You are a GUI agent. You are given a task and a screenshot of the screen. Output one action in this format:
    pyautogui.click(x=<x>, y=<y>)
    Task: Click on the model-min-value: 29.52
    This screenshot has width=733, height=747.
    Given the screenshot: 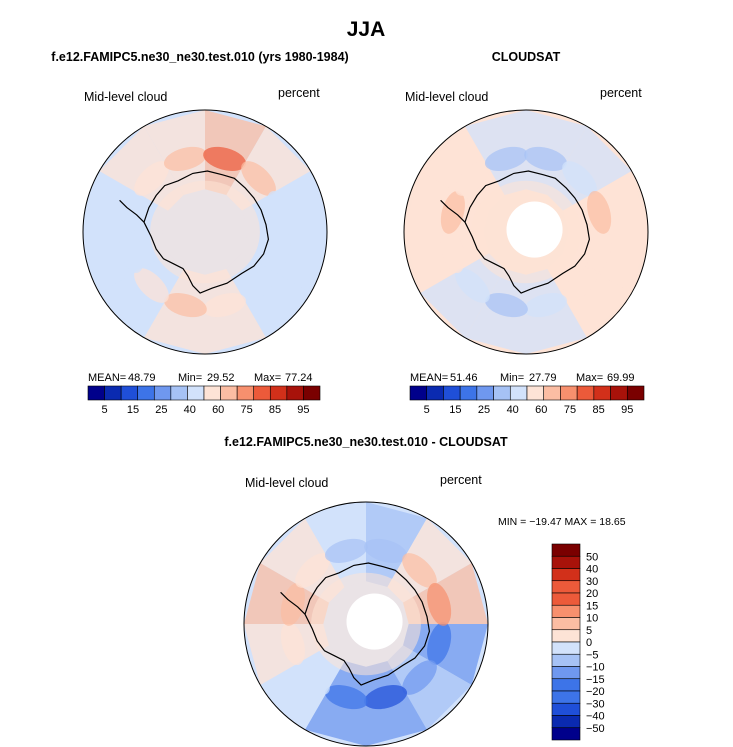 What is the action you would take?
    pyautogui.click(x=221, y=378)
    